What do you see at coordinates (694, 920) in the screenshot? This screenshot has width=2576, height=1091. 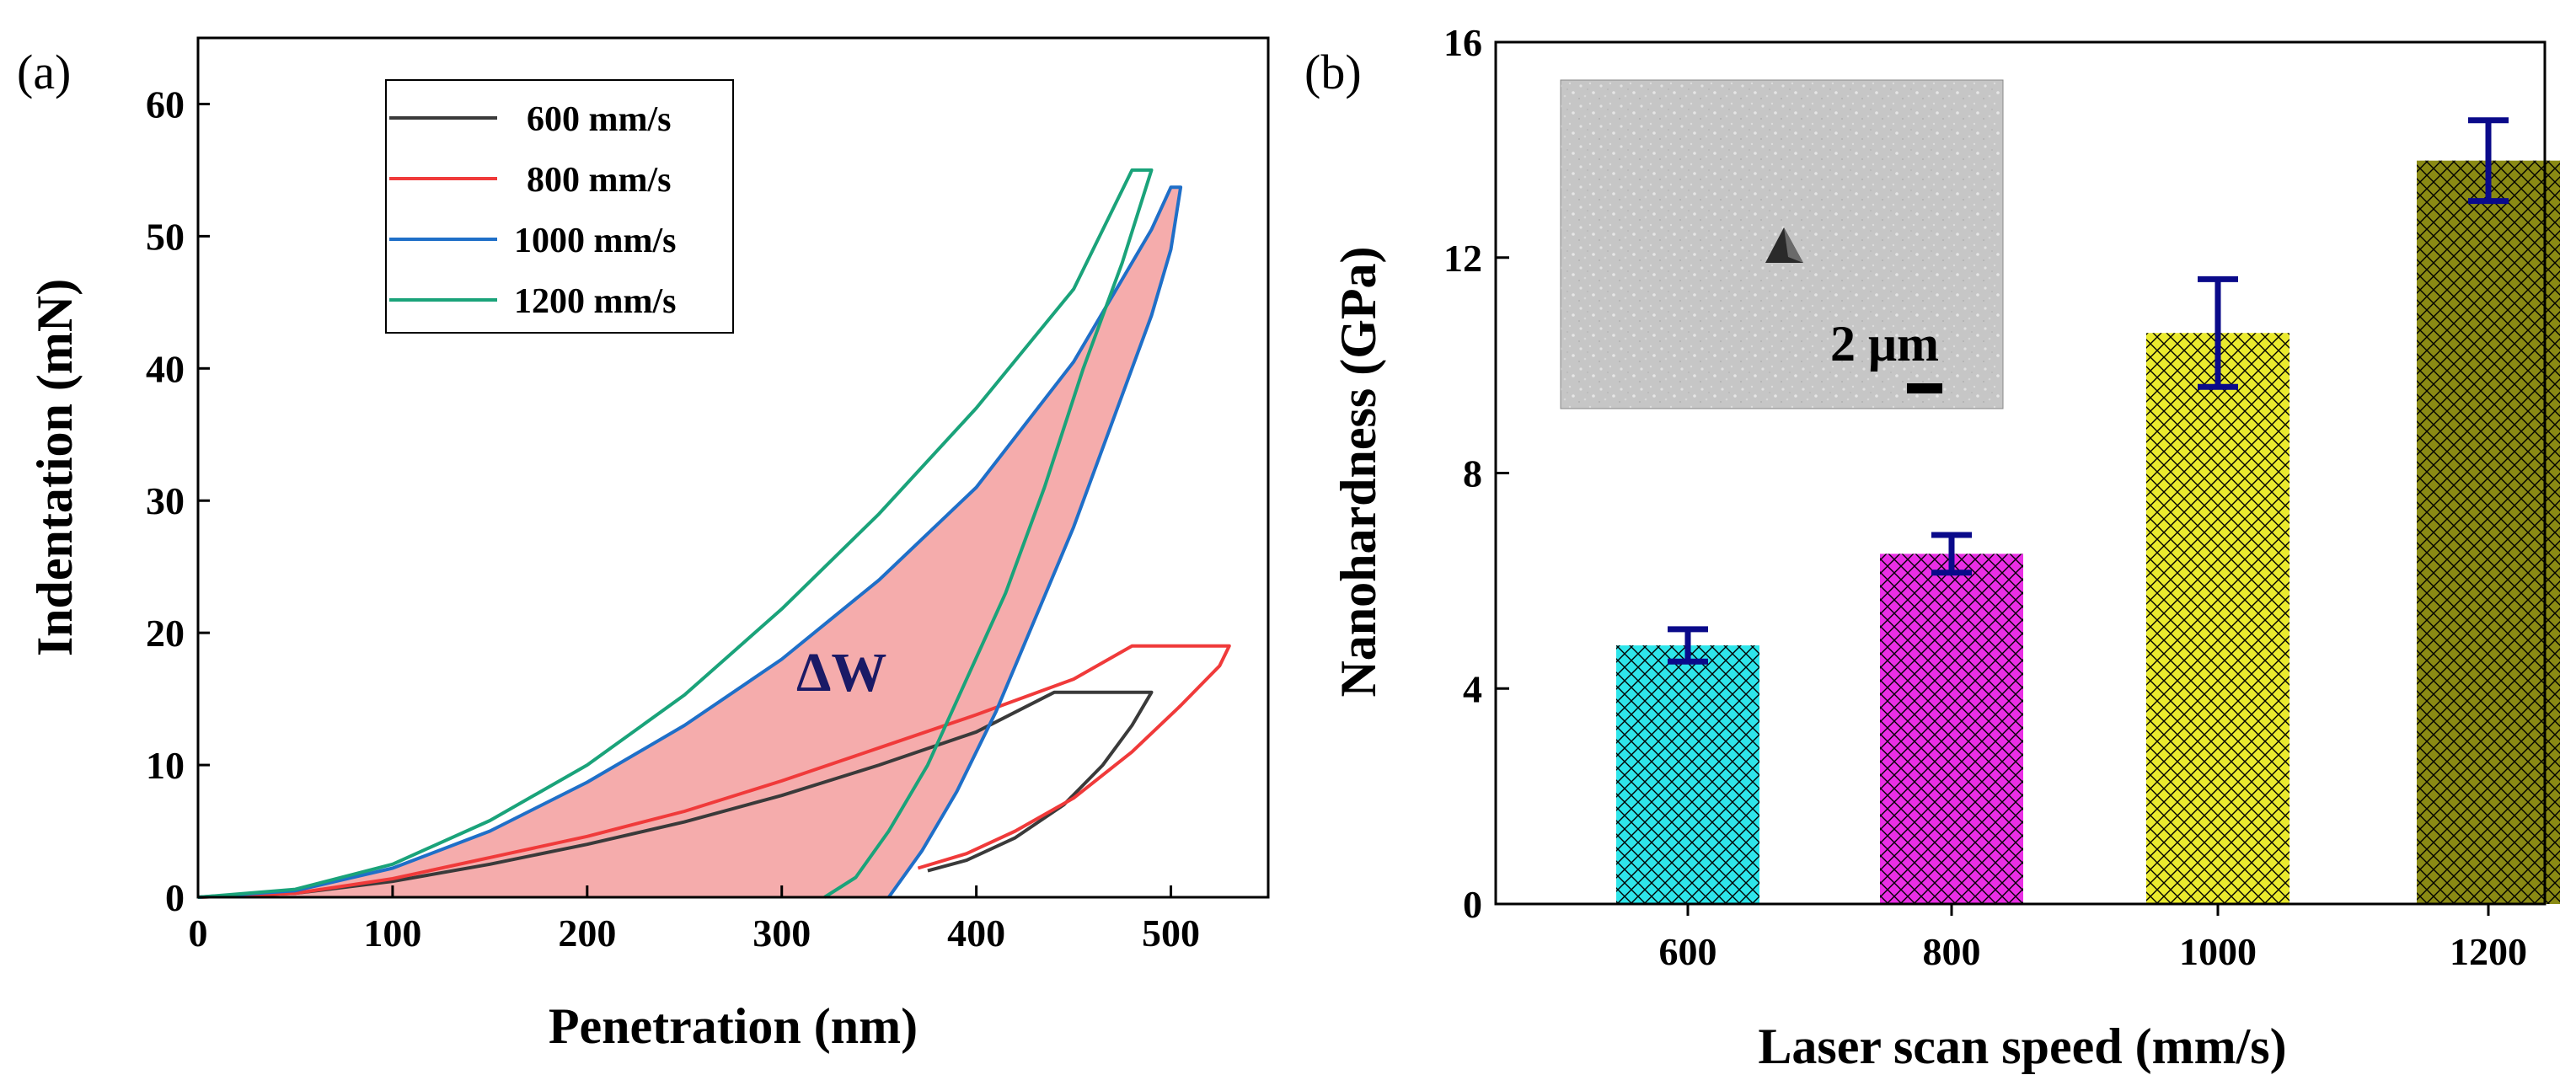 I see `panel-a-x-ticks: 0 100 200 300 400 500` at bounding box center [694, 920].